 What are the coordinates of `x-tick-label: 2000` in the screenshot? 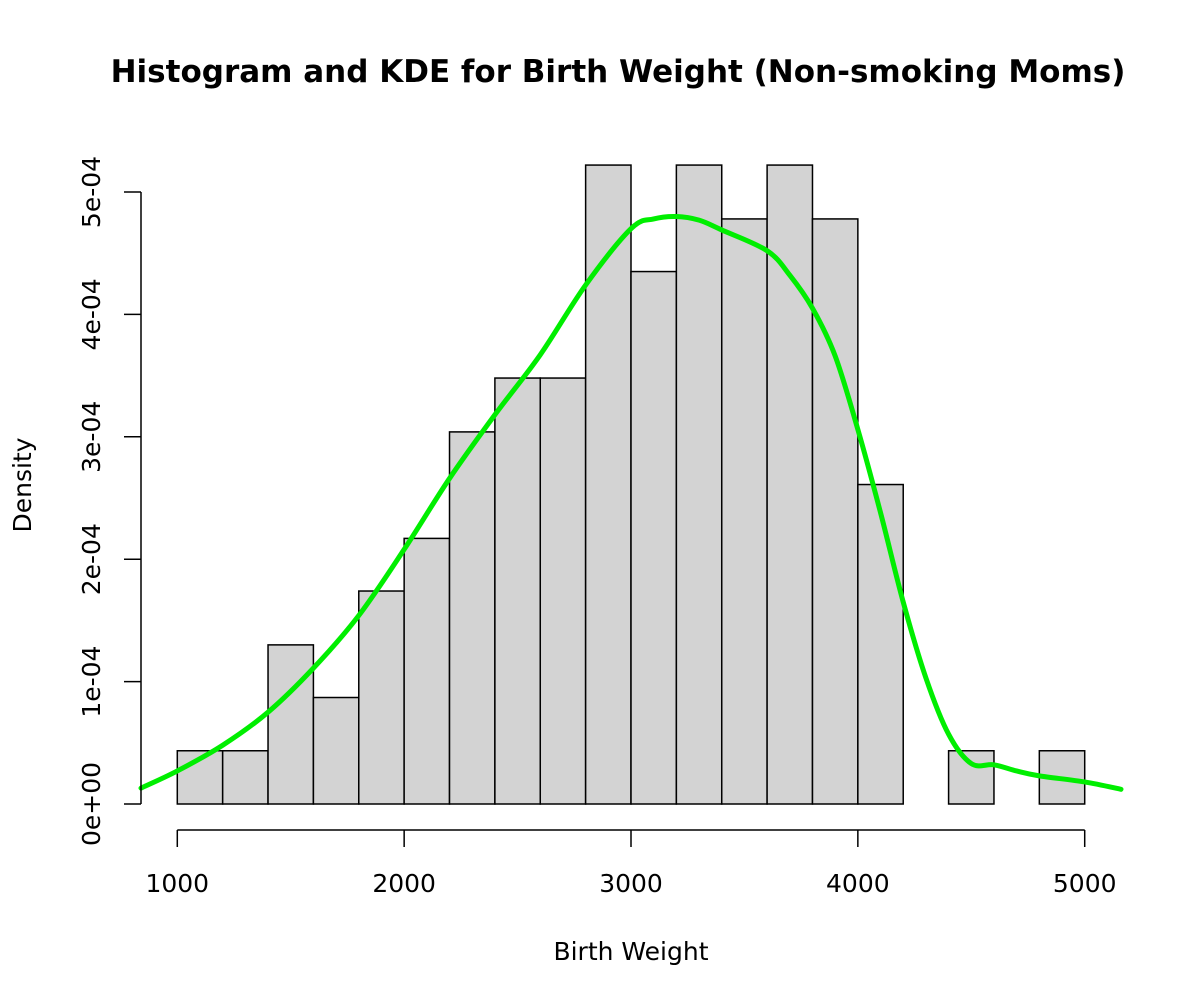 It's located at (404, 883).